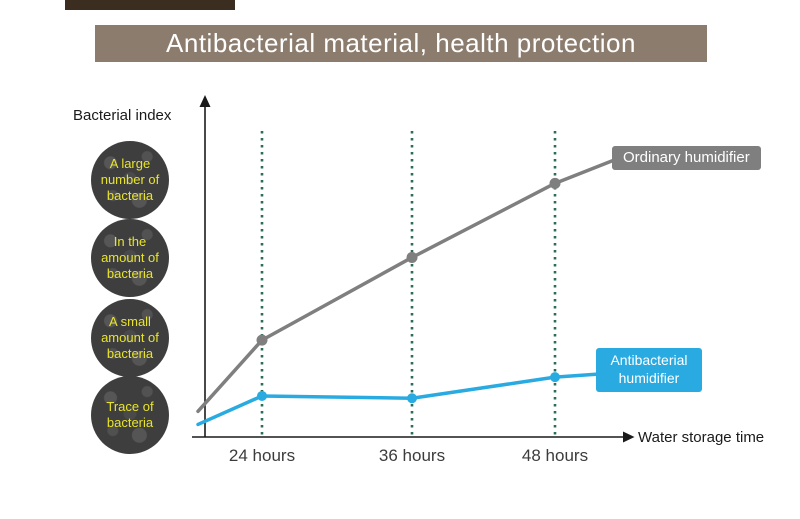 The width and height of the screenshot is (800, 519). I want to click on badge-label: Trace of bacteria, so click(130, 414).